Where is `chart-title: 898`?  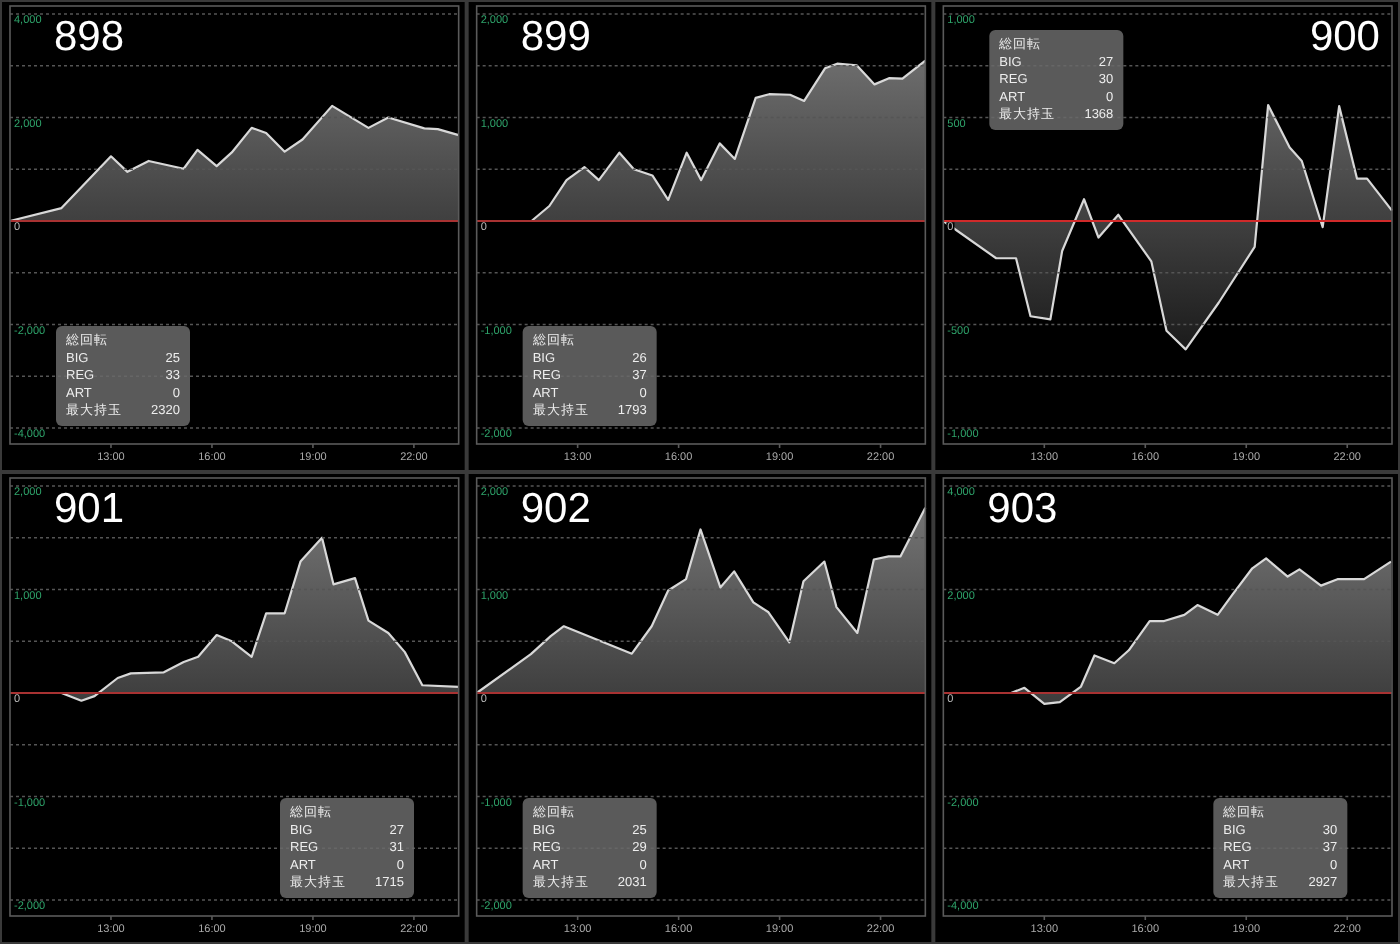 chart-title: 898 is located at coordinates (89, 37).